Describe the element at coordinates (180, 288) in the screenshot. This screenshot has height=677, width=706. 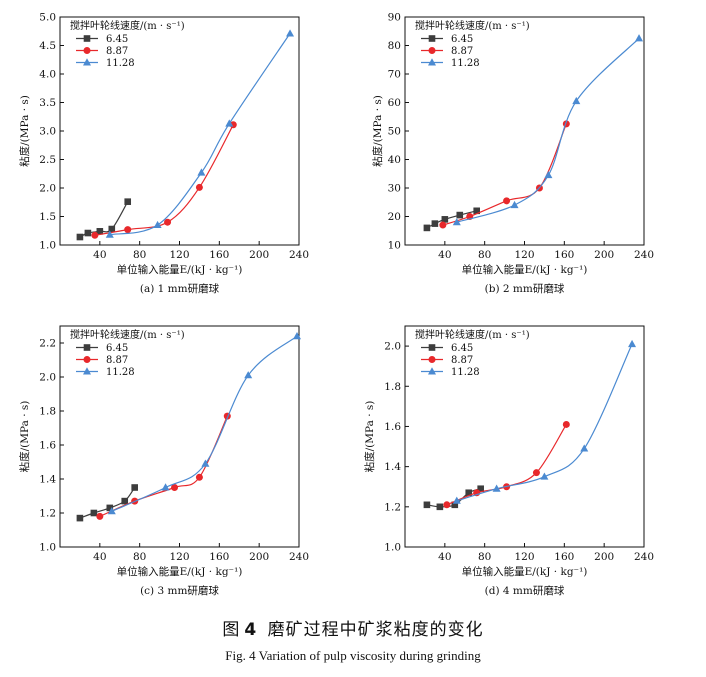
I see `panel-title: (a) 1 mm研磨球` at that location.